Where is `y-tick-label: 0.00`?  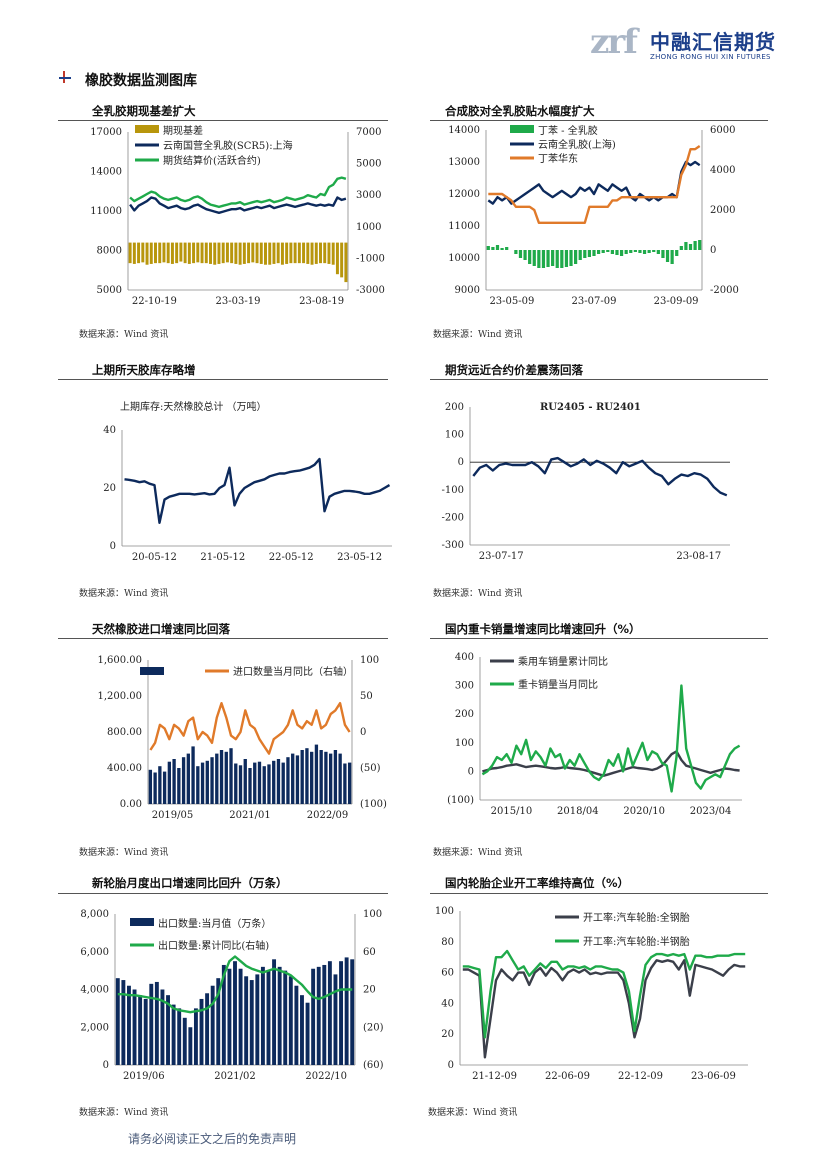 y-tick-label: 0.00 is located at coordinates (131, 804).